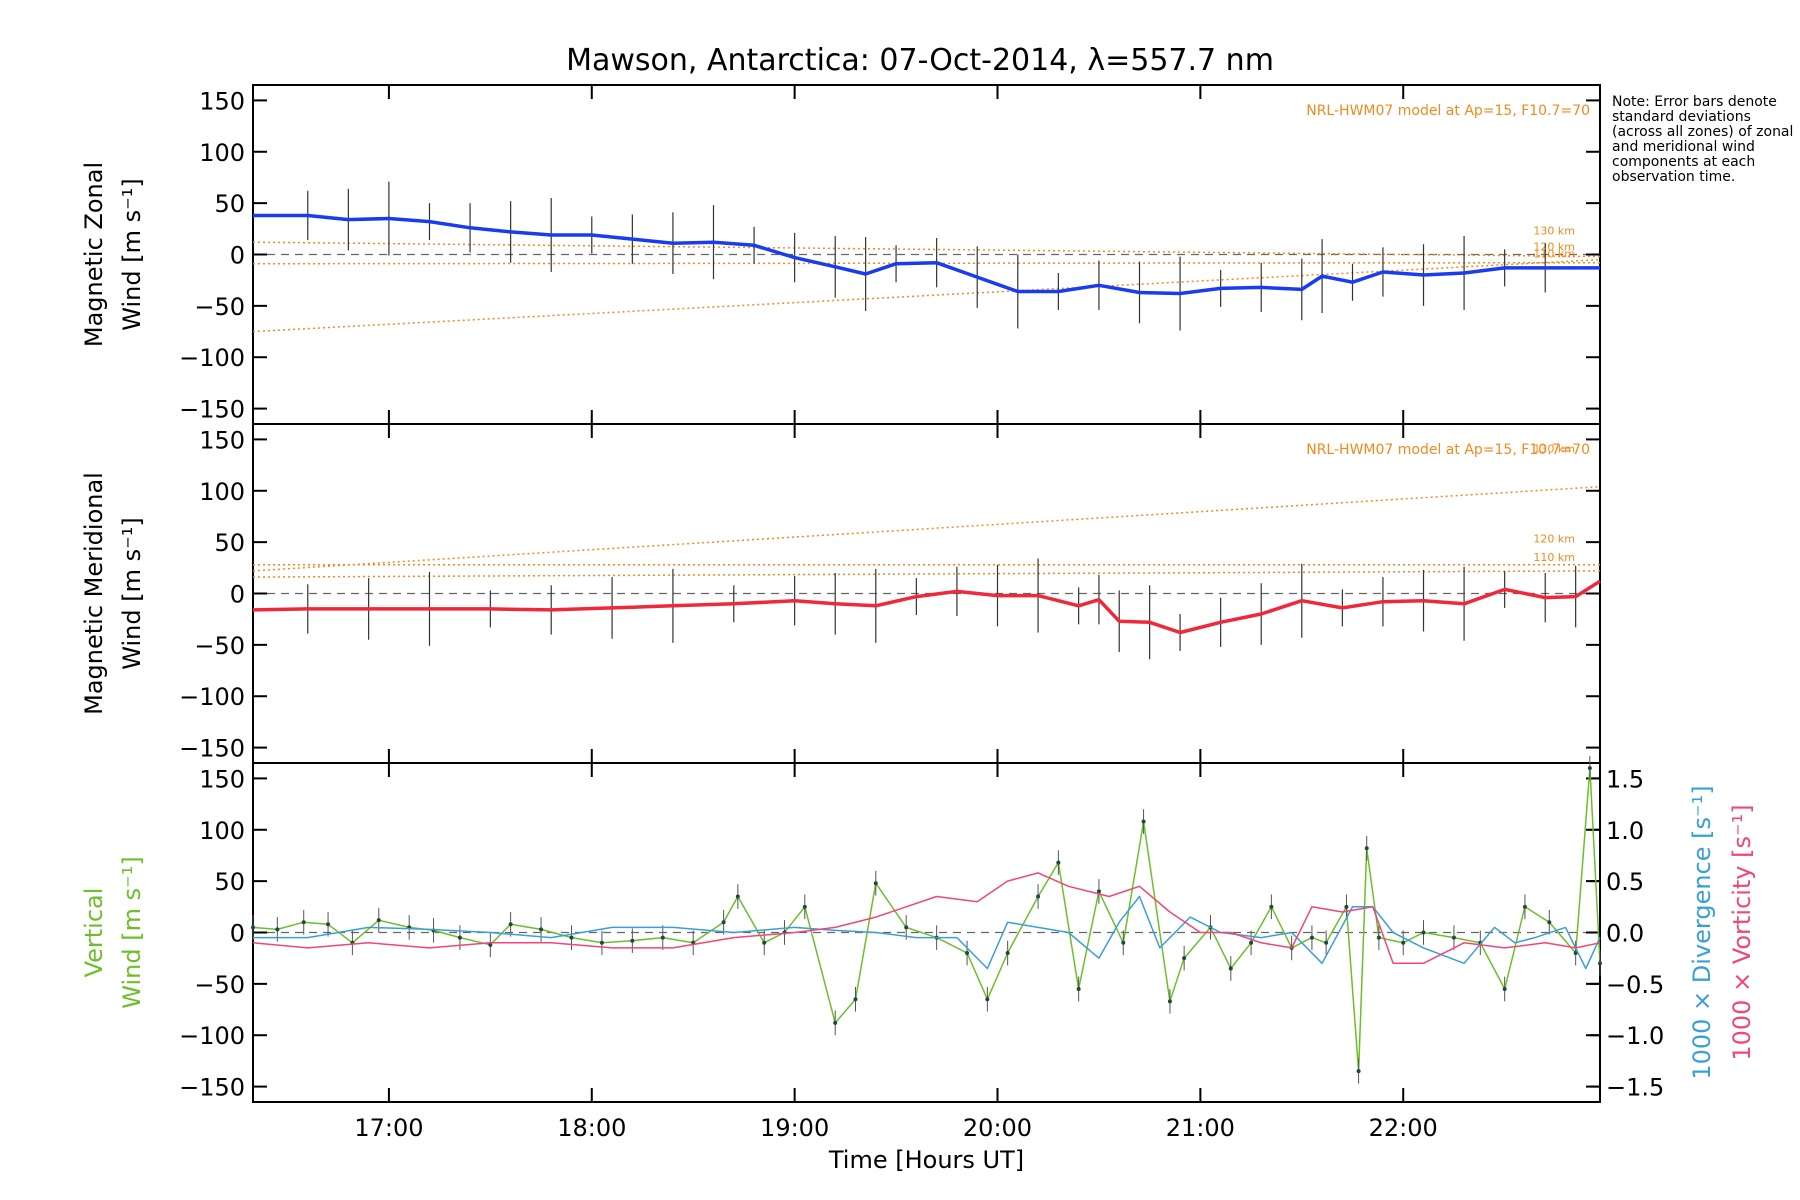 This screenshot has width=1800, height=1200. What do you see at coordinates (1635, 985) in the screenshot?
I see `y2-tick-label: −0.5` at bounding box center [1635, 985].